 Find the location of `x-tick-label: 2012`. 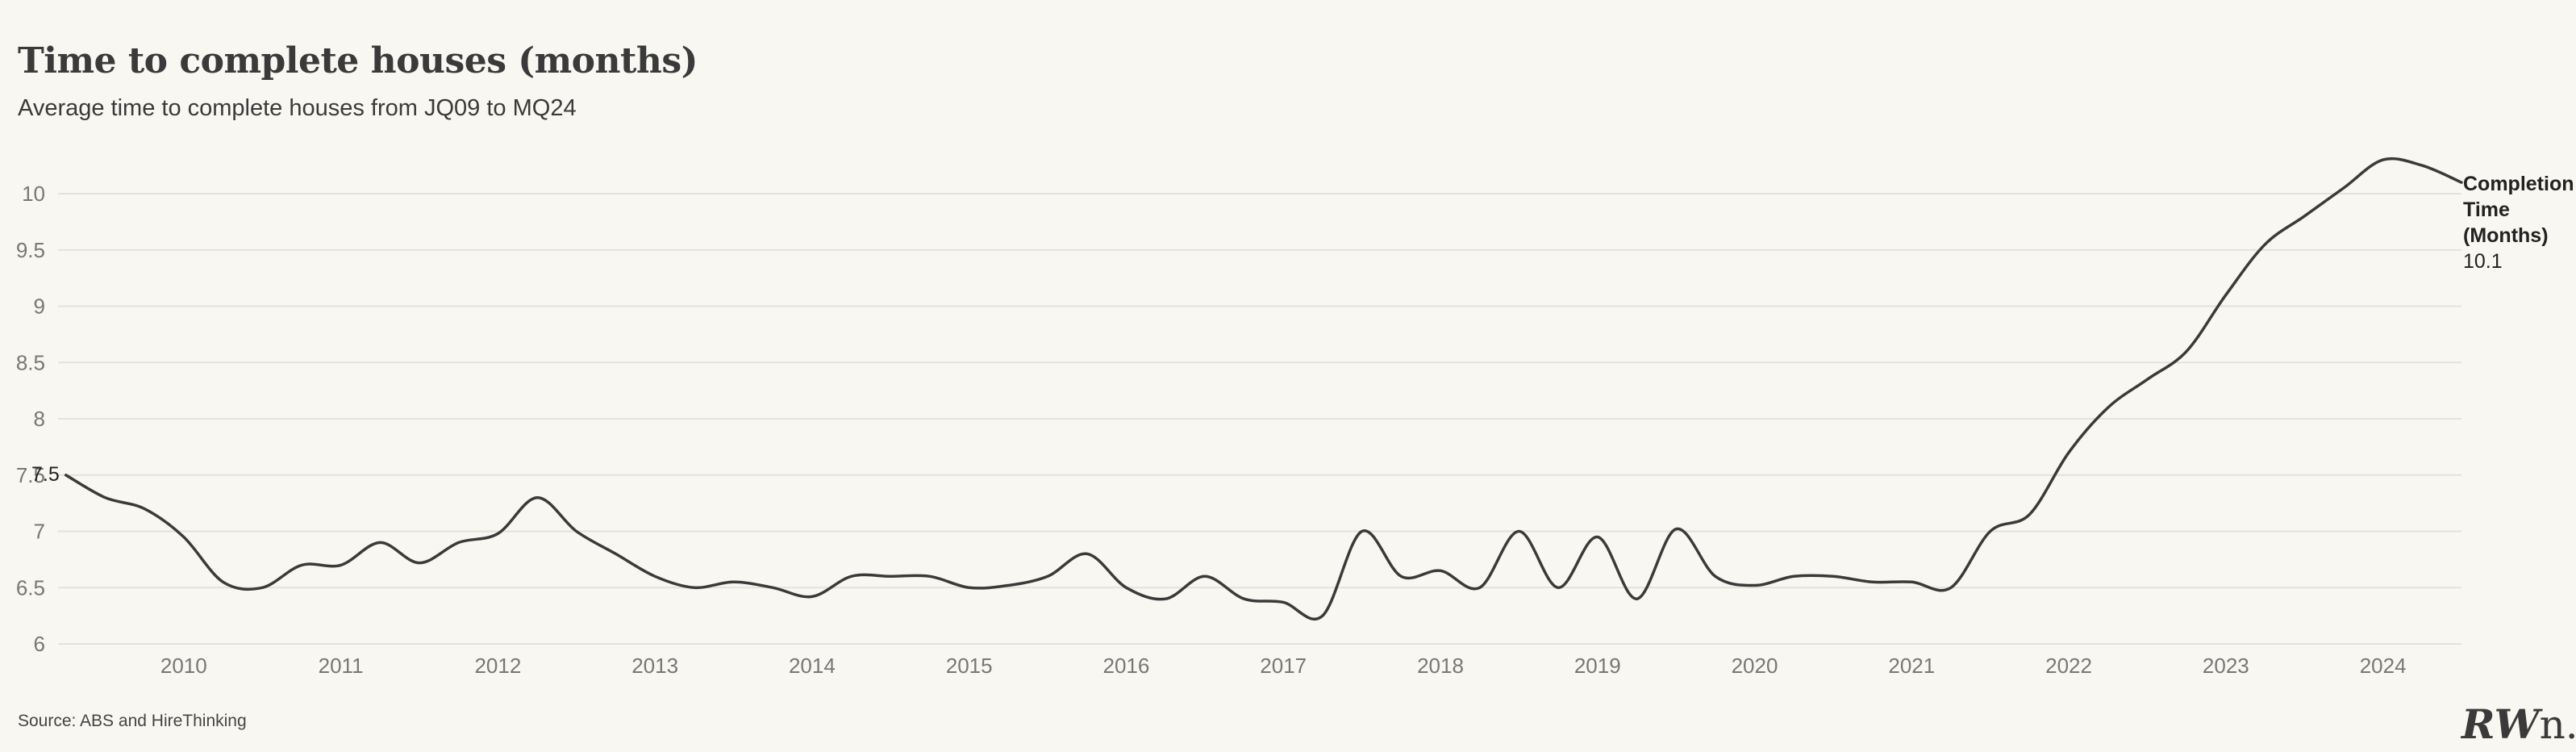

x-tick-label: 2012 is located at coordinates (497, 666).